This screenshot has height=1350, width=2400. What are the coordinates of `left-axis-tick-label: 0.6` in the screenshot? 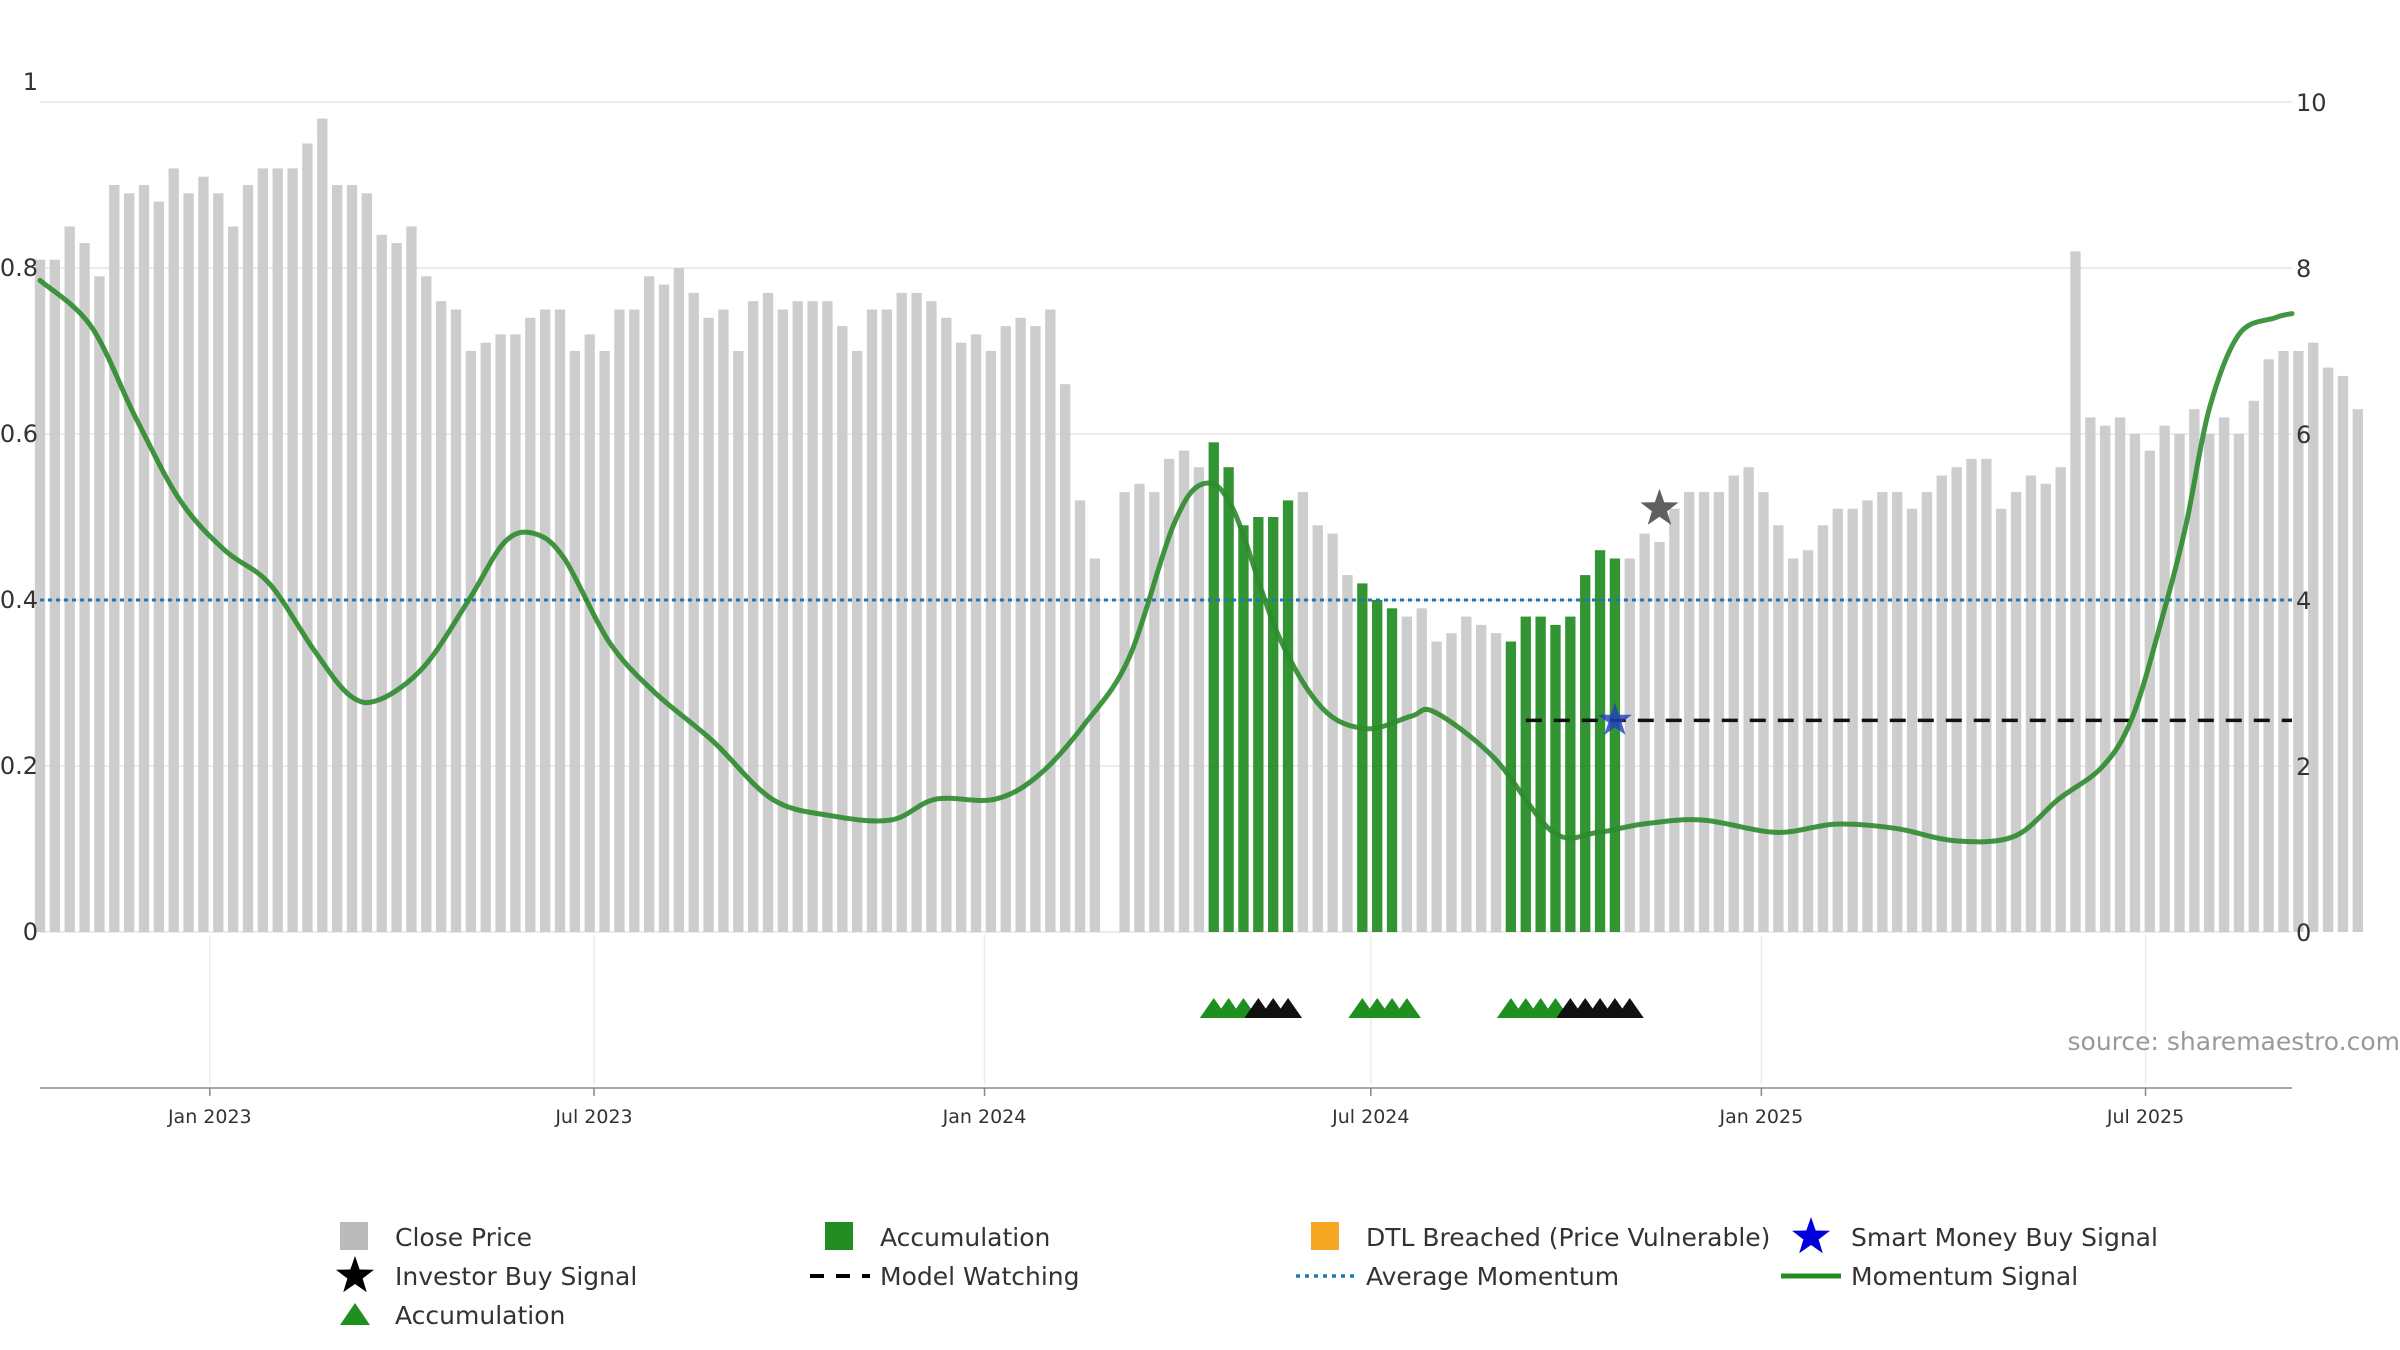 It's located at (19, 434).